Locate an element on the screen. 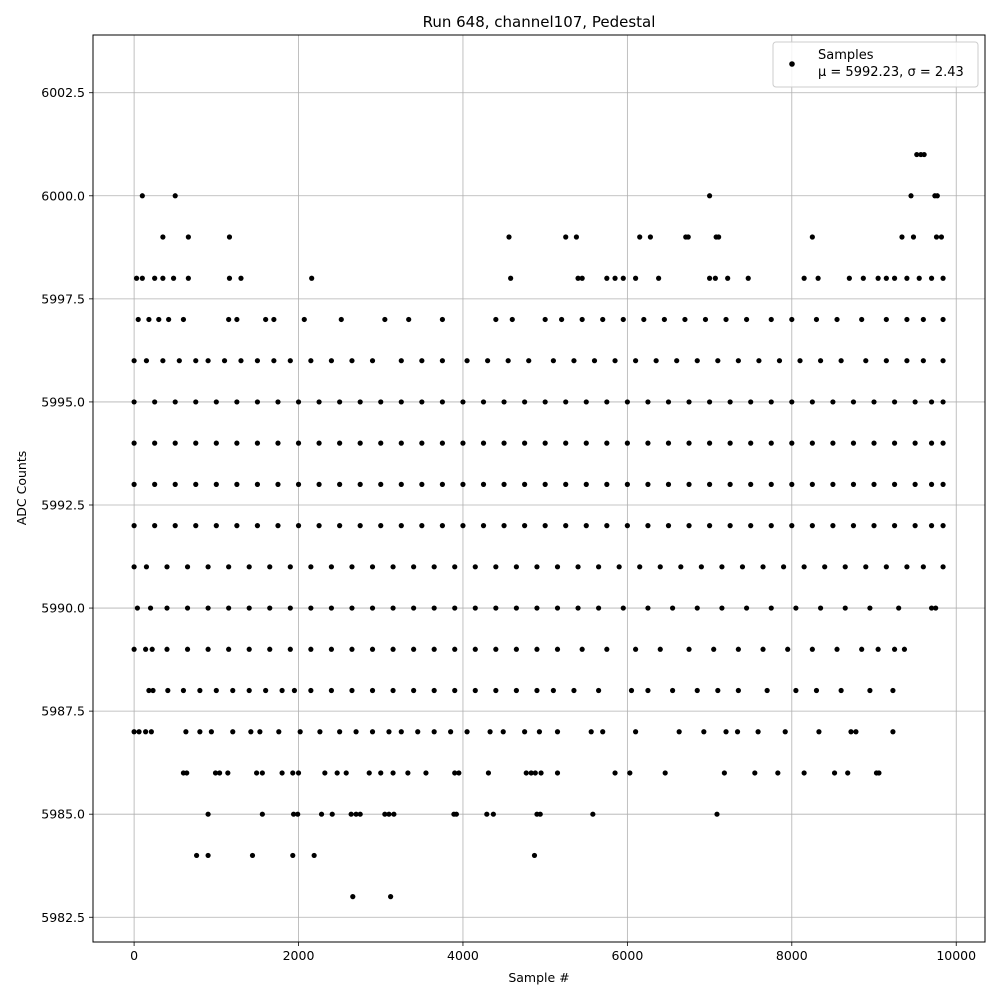 The image size is (1000, 1004). y-tick-label: 5990.0 is located at coordinates (63, 608).